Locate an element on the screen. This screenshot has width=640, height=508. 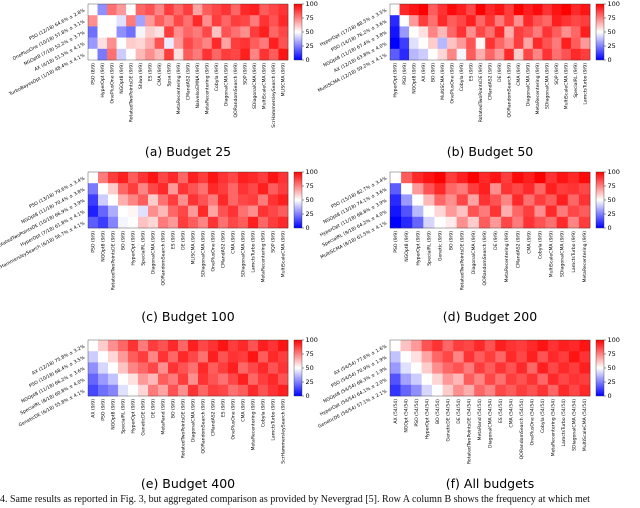
column-tick-label: DiagonalCMA (54/54) is located at coordinates (491, 423).